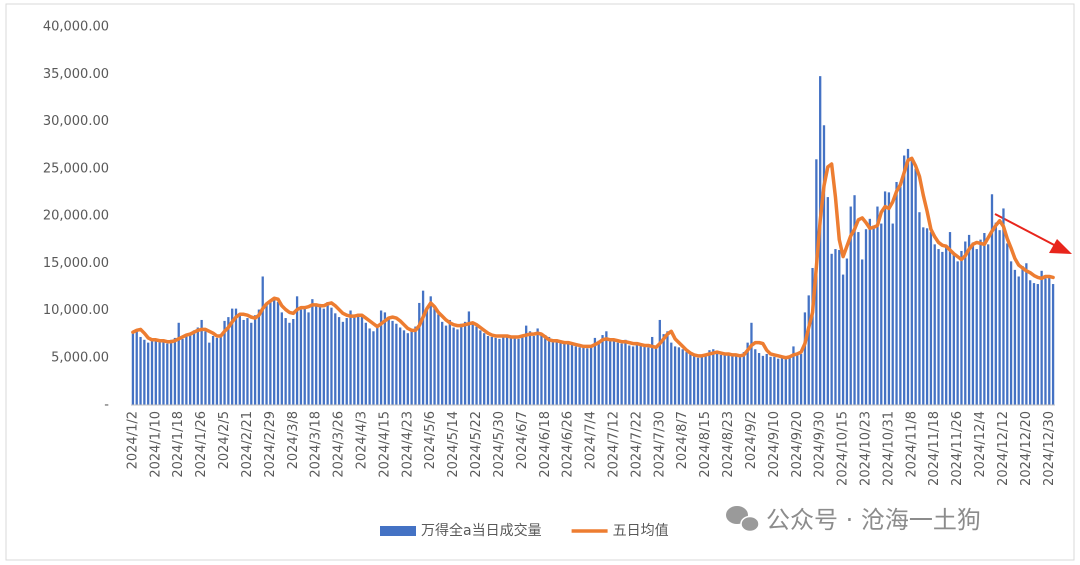  I want to click on x-tick-label: 2024/9/20, so click(797, 444).